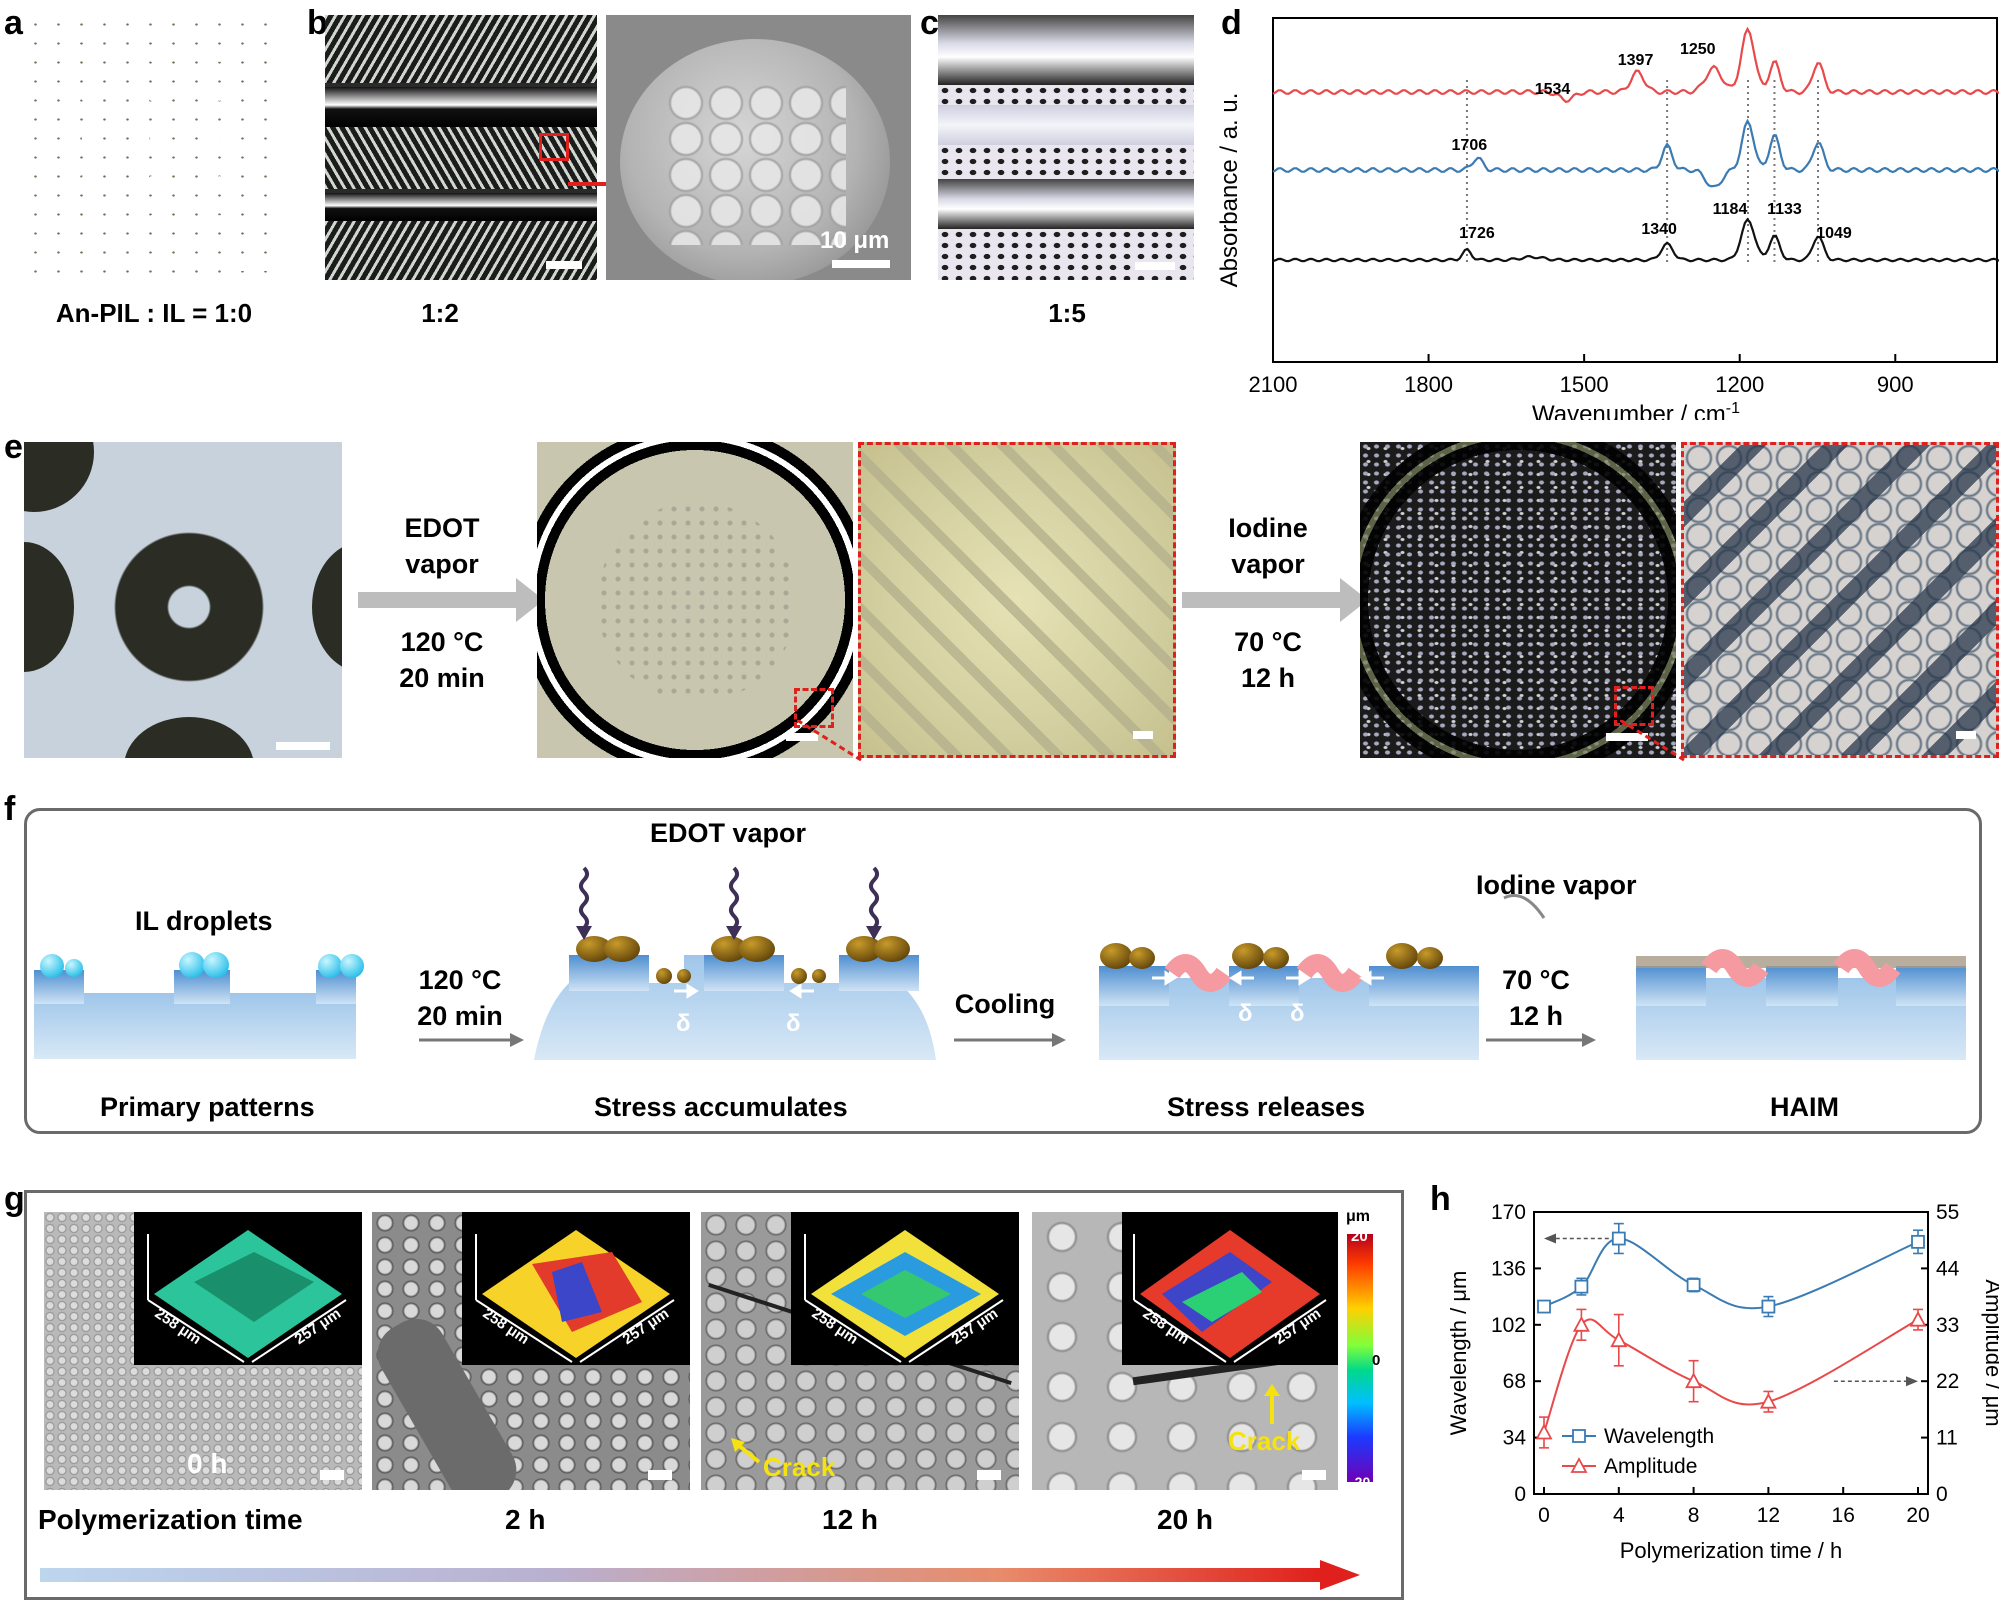  Describe the element at coordinates (1731, 1273) in the screenshot. I see `series-line-wavelength` at that location.